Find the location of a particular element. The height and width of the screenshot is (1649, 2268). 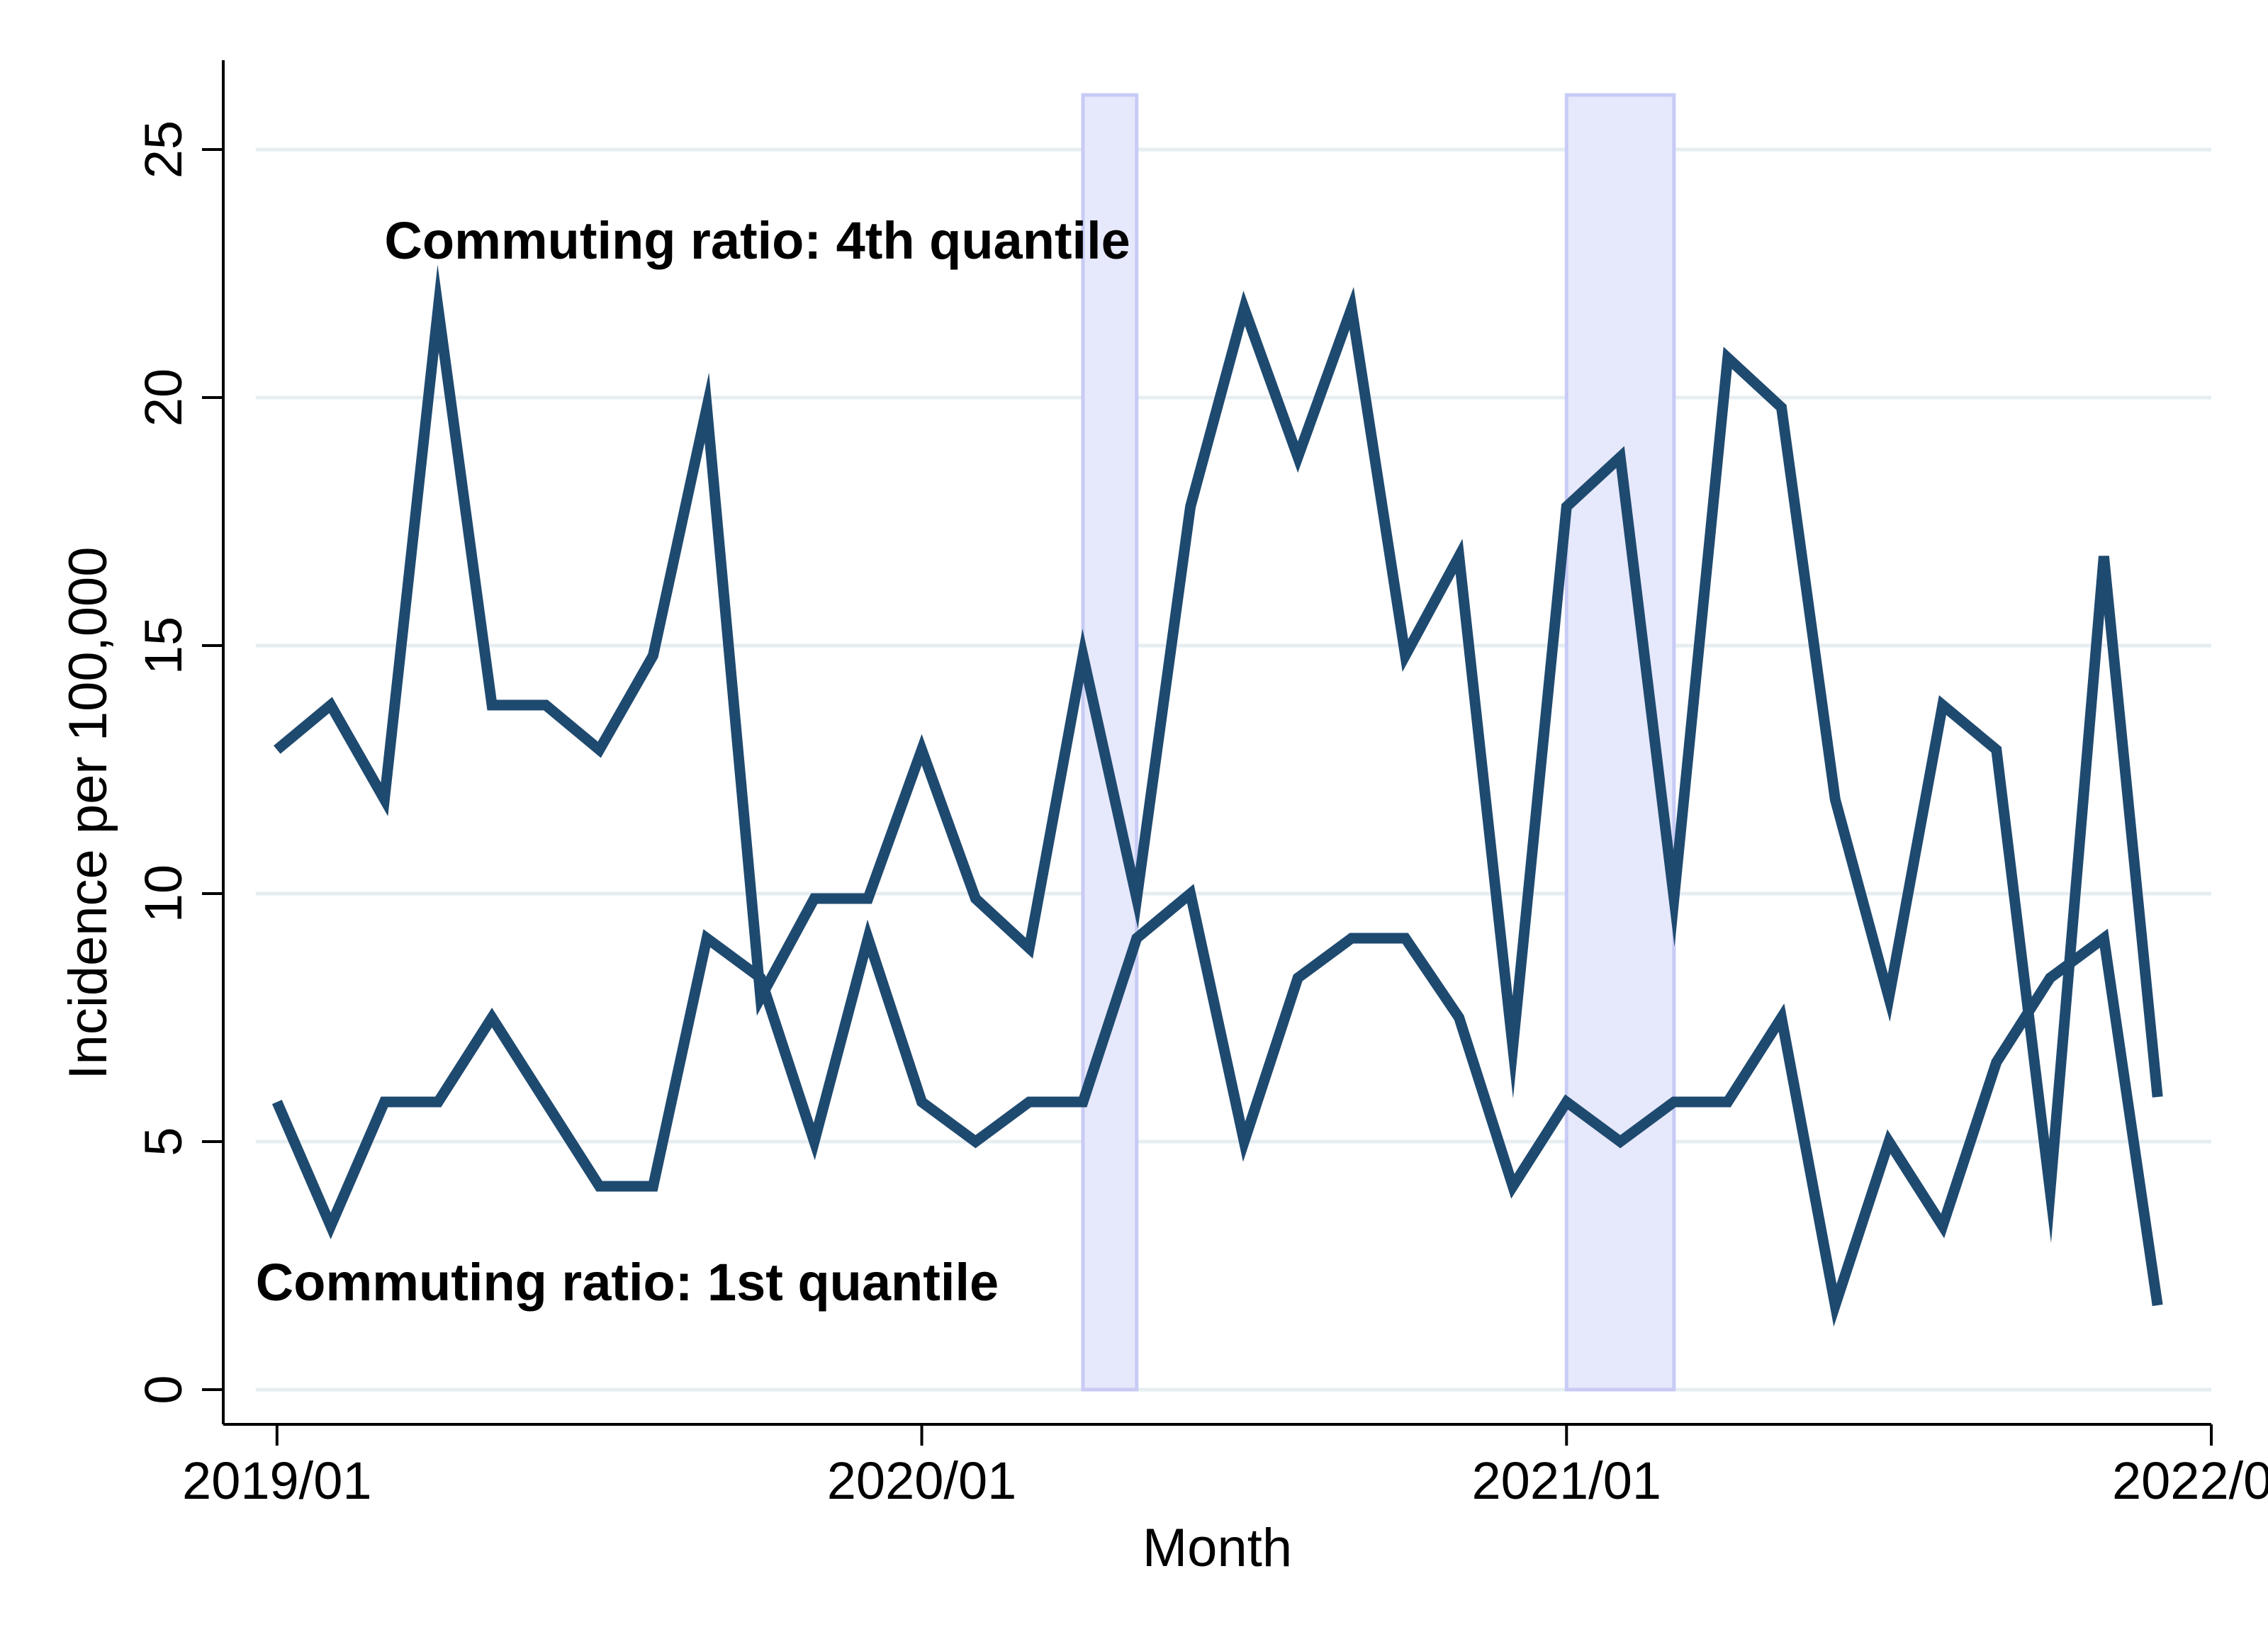

y-tick-label: 5 is located at coordinates (163, 1141).